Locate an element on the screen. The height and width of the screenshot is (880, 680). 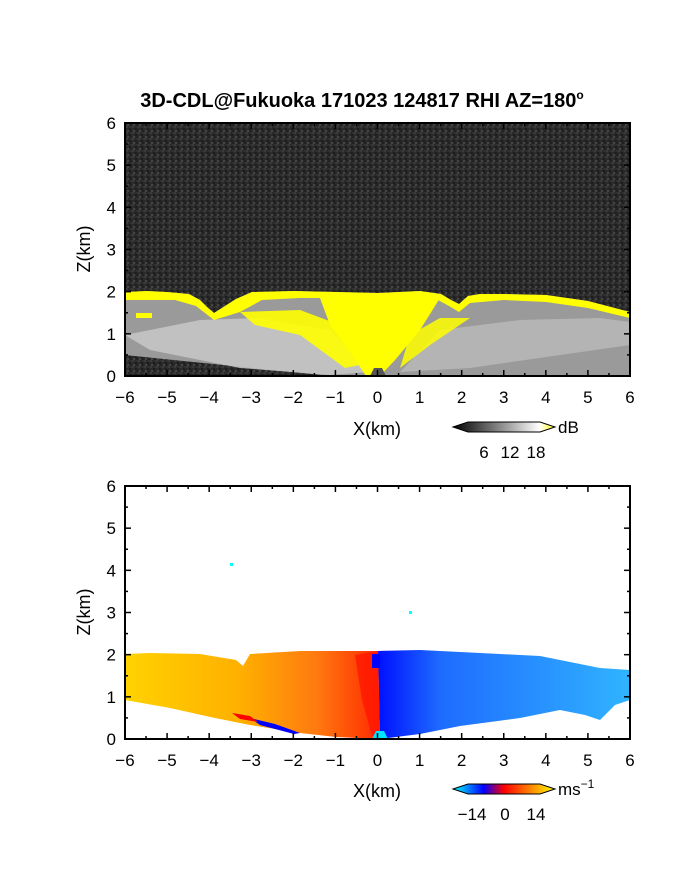
velocity-colorbar-unit: ms−1 is located at coordinates (576, 788).